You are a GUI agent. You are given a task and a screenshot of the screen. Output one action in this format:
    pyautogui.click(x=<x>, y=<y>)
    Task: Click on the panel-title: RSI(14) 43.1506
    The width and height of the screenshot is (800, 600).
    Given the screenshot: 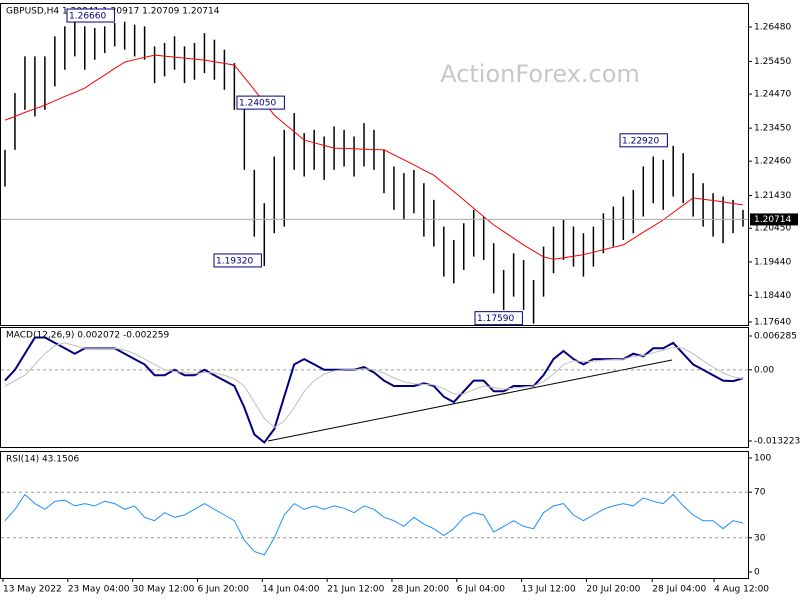 What is the action you would take?
    pyautogui.click(x=42, y=460)
    